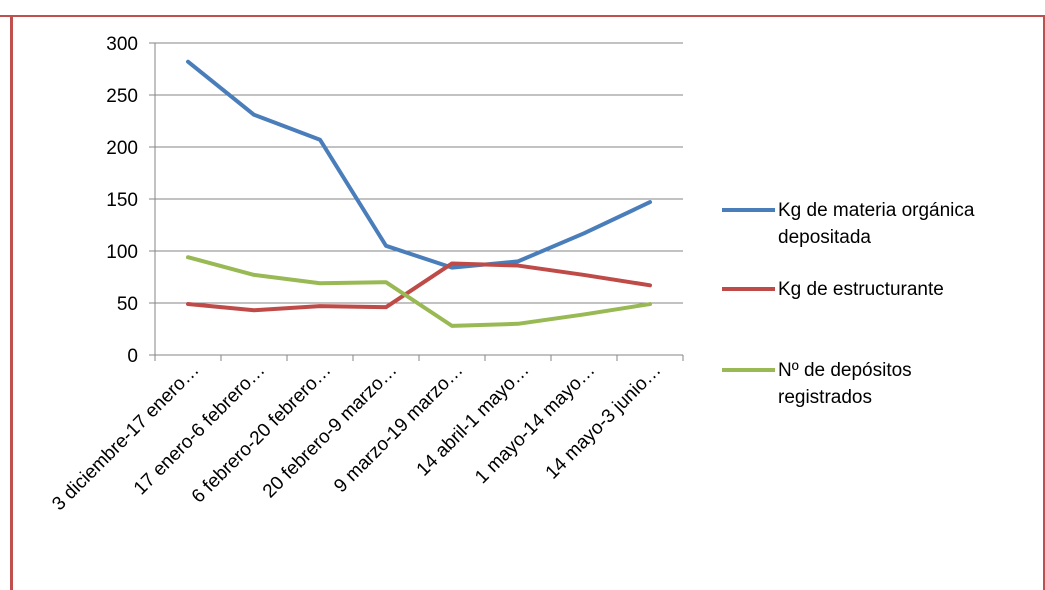  I want to click on legend-label-line: registrados, so click(825, 397).